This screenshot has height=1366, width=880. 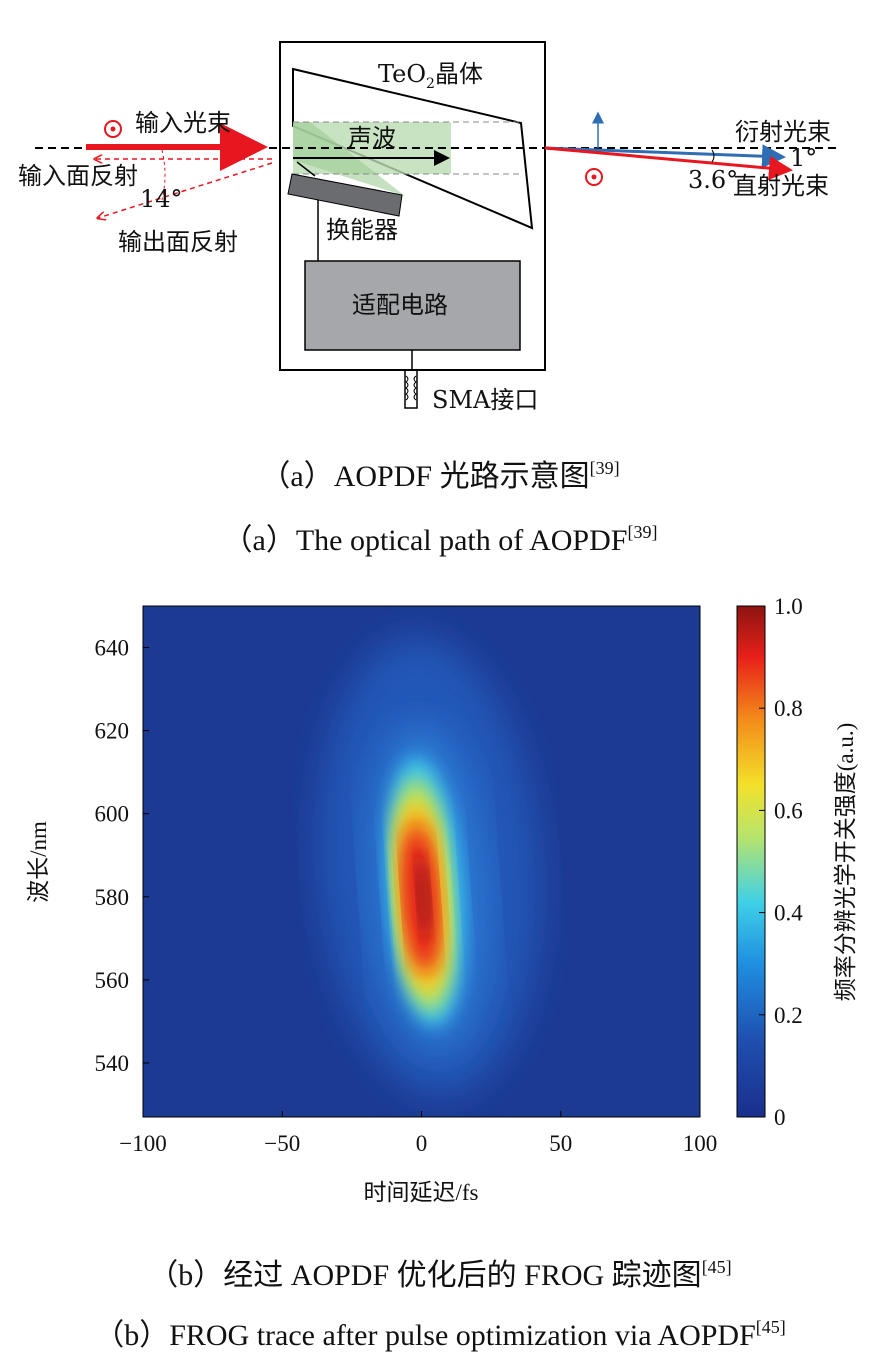 What do you see at coordinates (282, 1143) in the screenshot?
I see `x-tick-label: −50` at bounding box center [282, 1143].